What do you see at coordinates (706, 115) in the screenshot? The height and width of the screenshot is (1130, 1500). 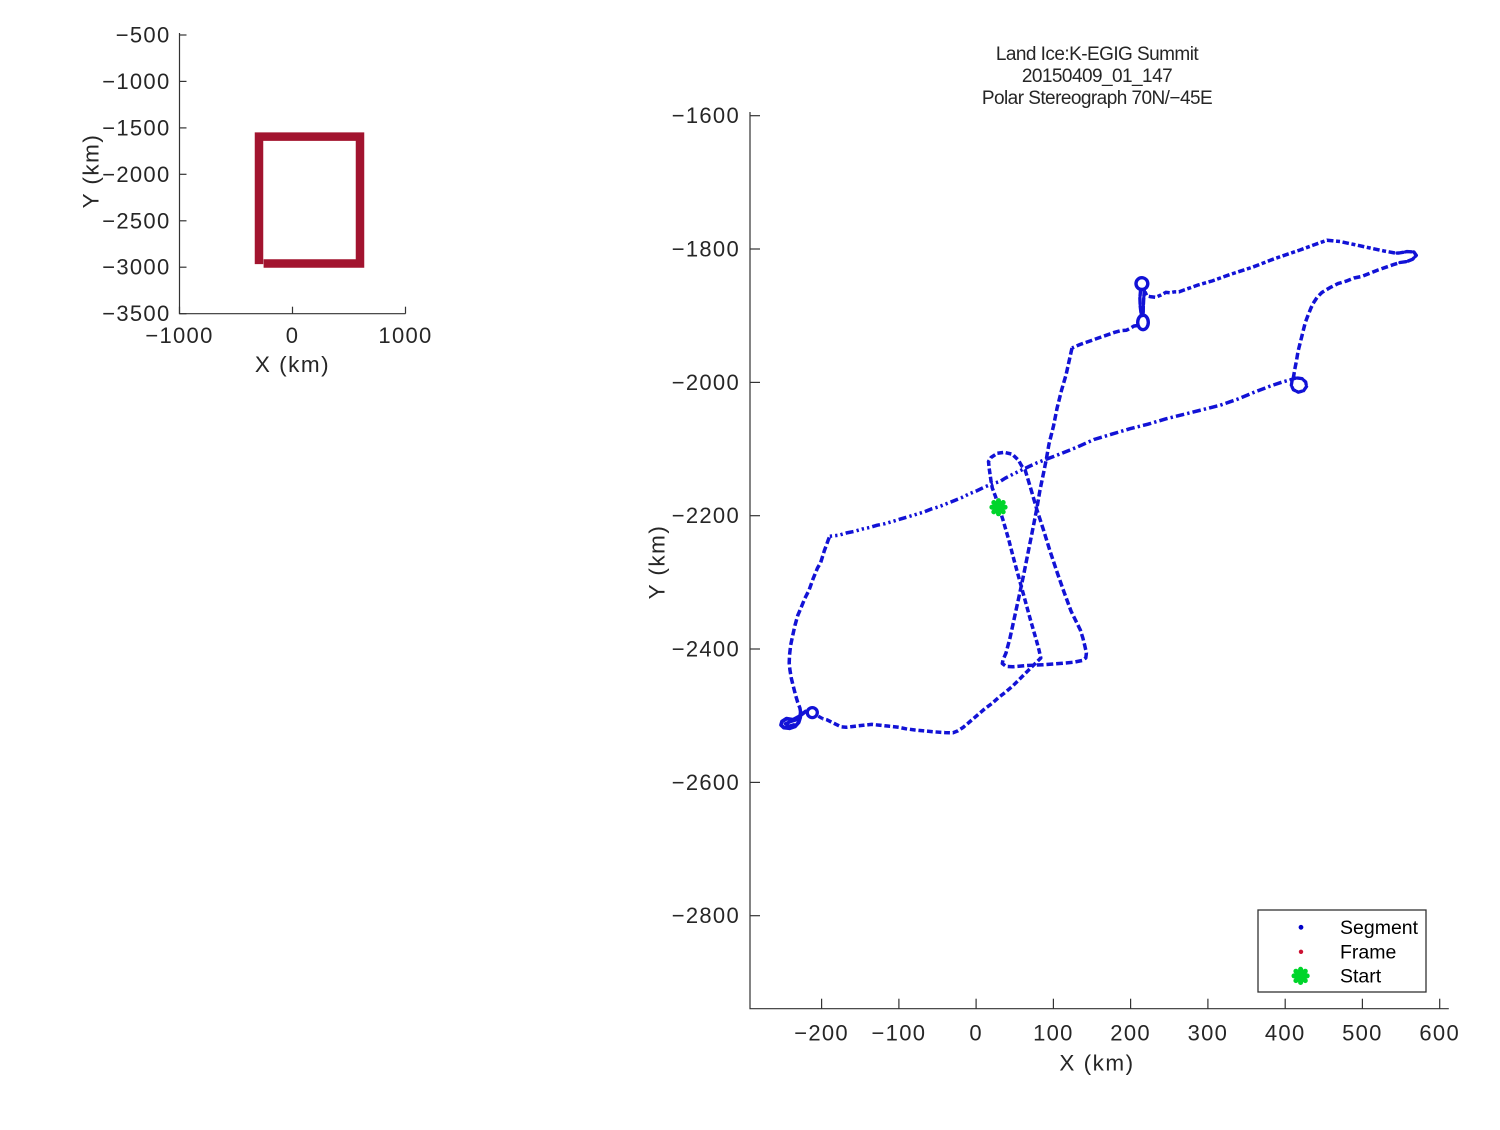 I see `svg-text: −1600` at bounding box center [706, 115].